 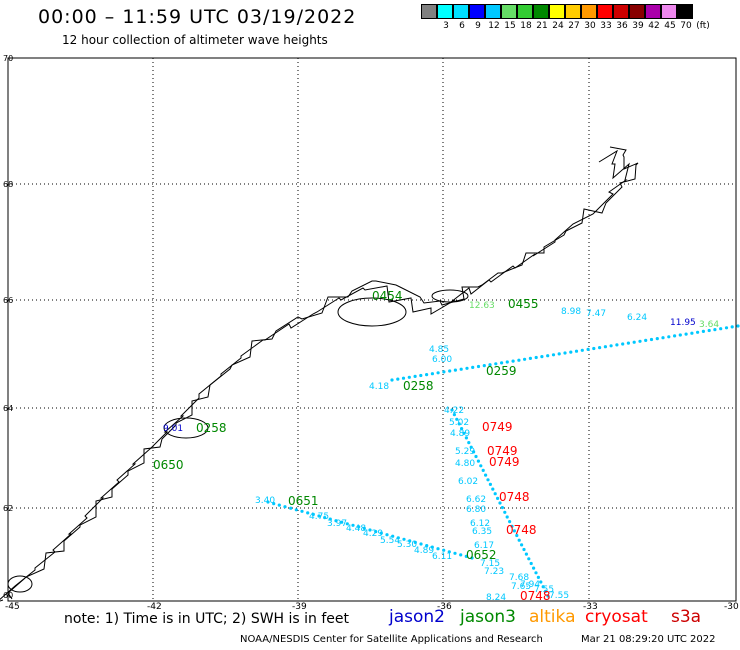 What do you see at coordinates (444, 607) in the screenshot?
I see `lon-tick-label: -36` at bounding box center [444, 607].